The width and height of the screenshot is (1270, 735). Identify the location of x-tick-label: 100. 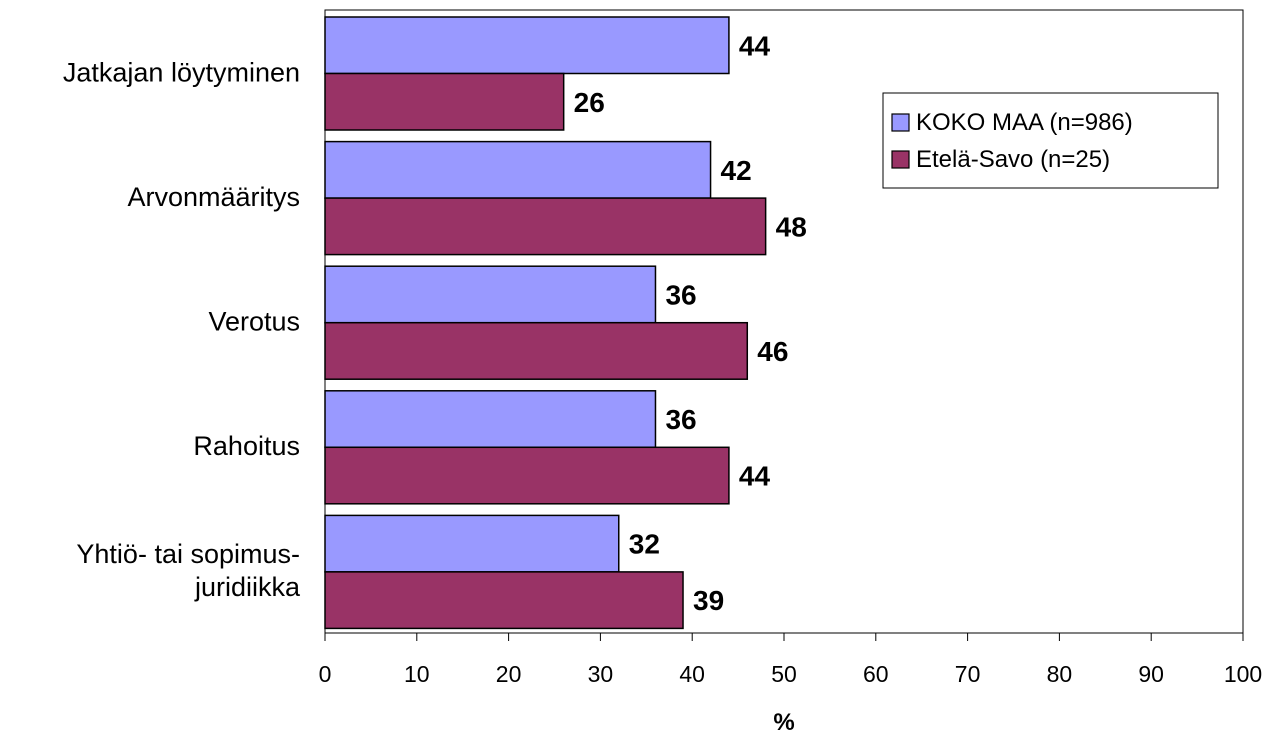
(1243, 674).